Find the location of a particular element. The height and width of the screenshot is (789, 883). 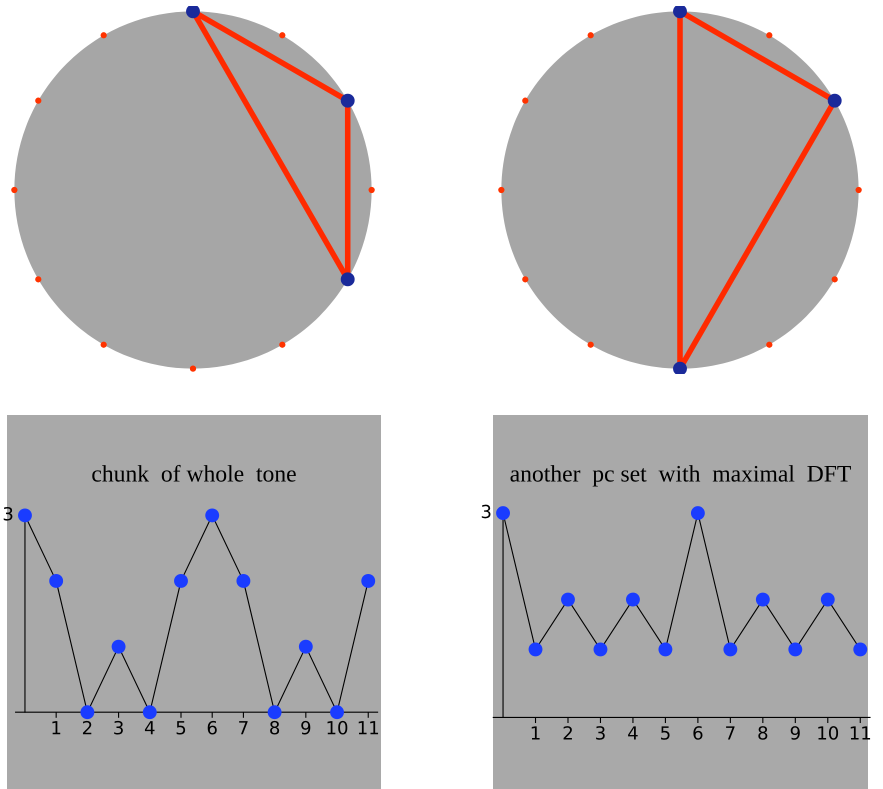

chart-title: another pc set with maximal DFT is located at coordinates (680, 475).